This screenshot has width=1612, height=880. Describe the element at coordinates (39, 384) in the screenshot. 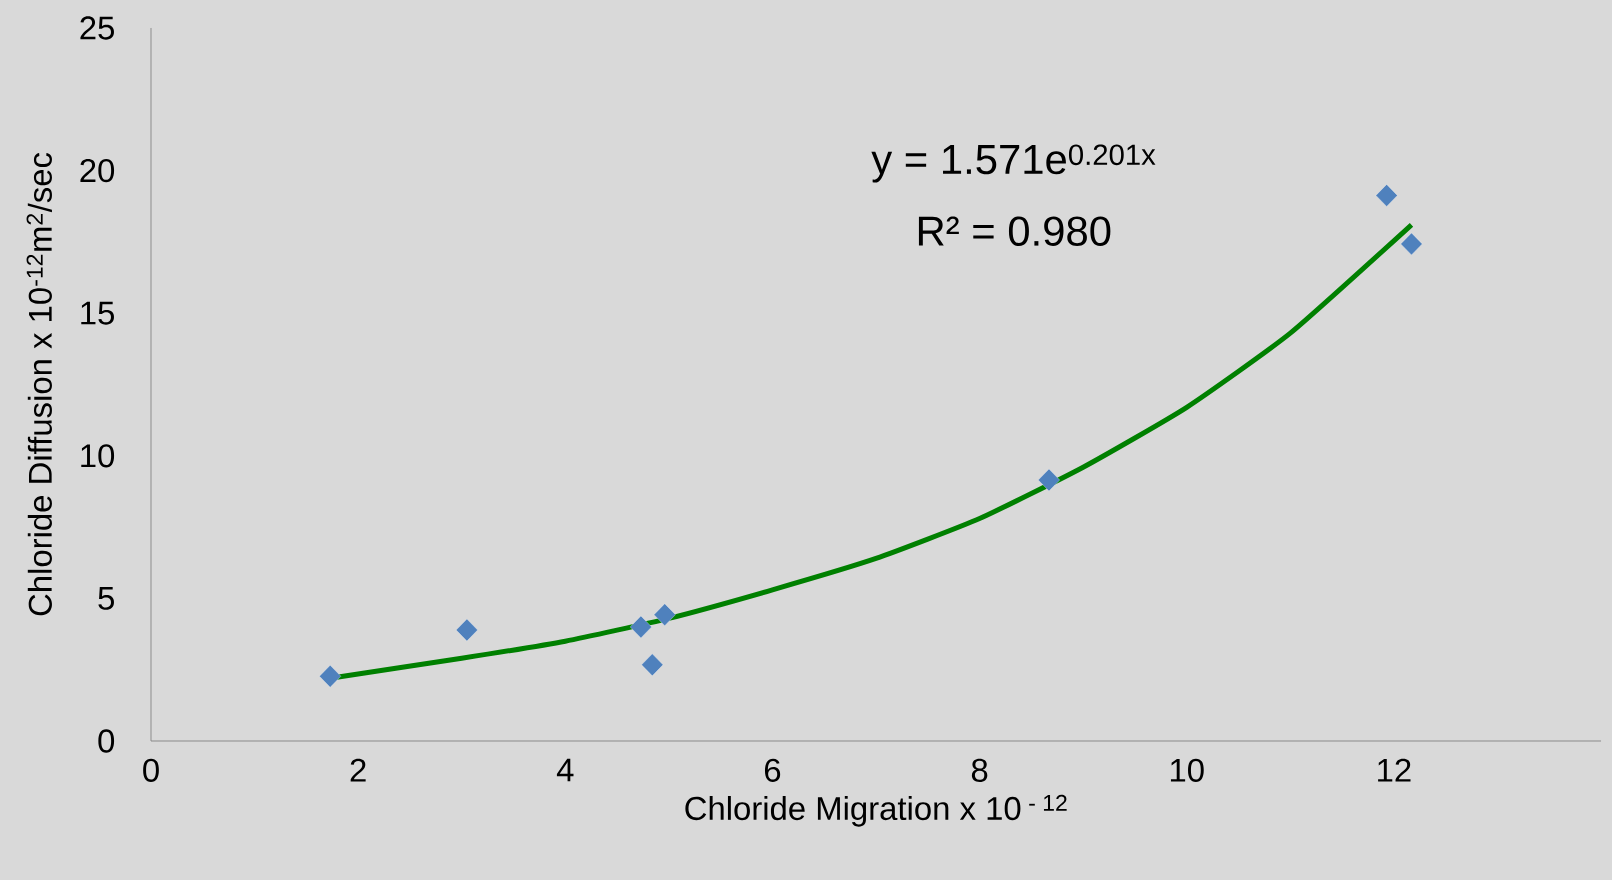

I see `y-axis-title: Chloride Diffusion x 10$^{-12}$m$^{2}$/sec` at that location.